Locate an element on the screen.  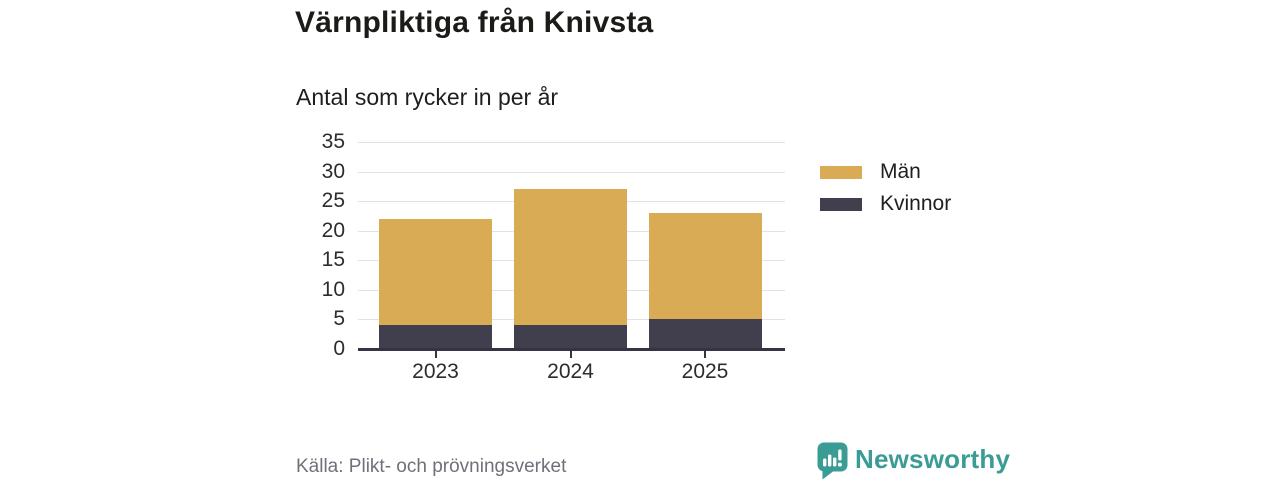
x-axis-label-2023: 2023 is located at coordinates (435, 371).